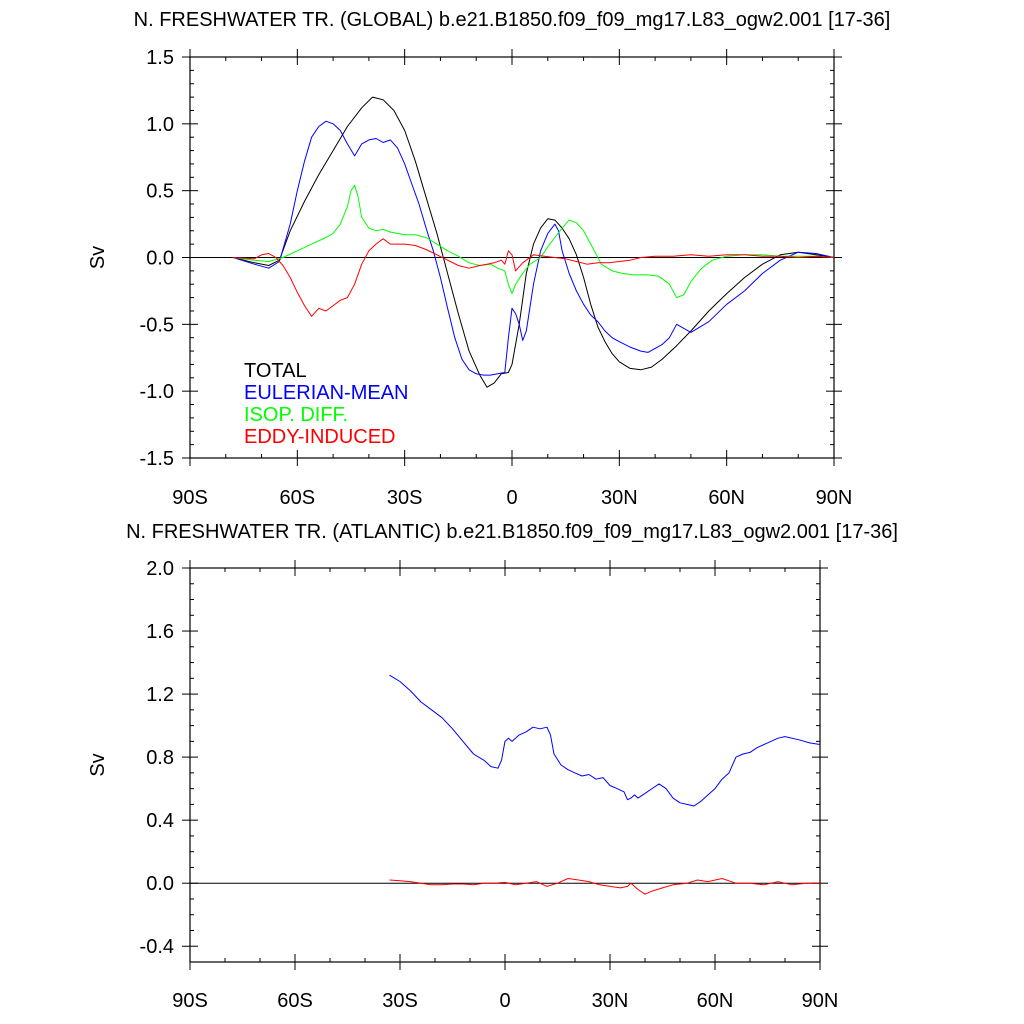 The width and height of the screenshot is (1024, 1024). Describe the element at coordinates (296, 415) in the screenshot. I see `legend-entry: ISOP. DIFF.` at that location.